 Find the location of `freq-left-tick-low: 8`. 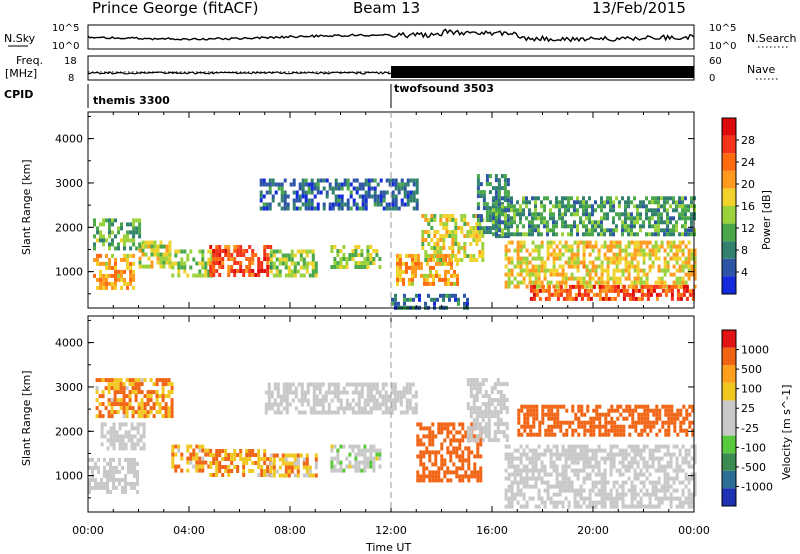

freq-left-tick-low: 8 is located at coordinates (71, 78).